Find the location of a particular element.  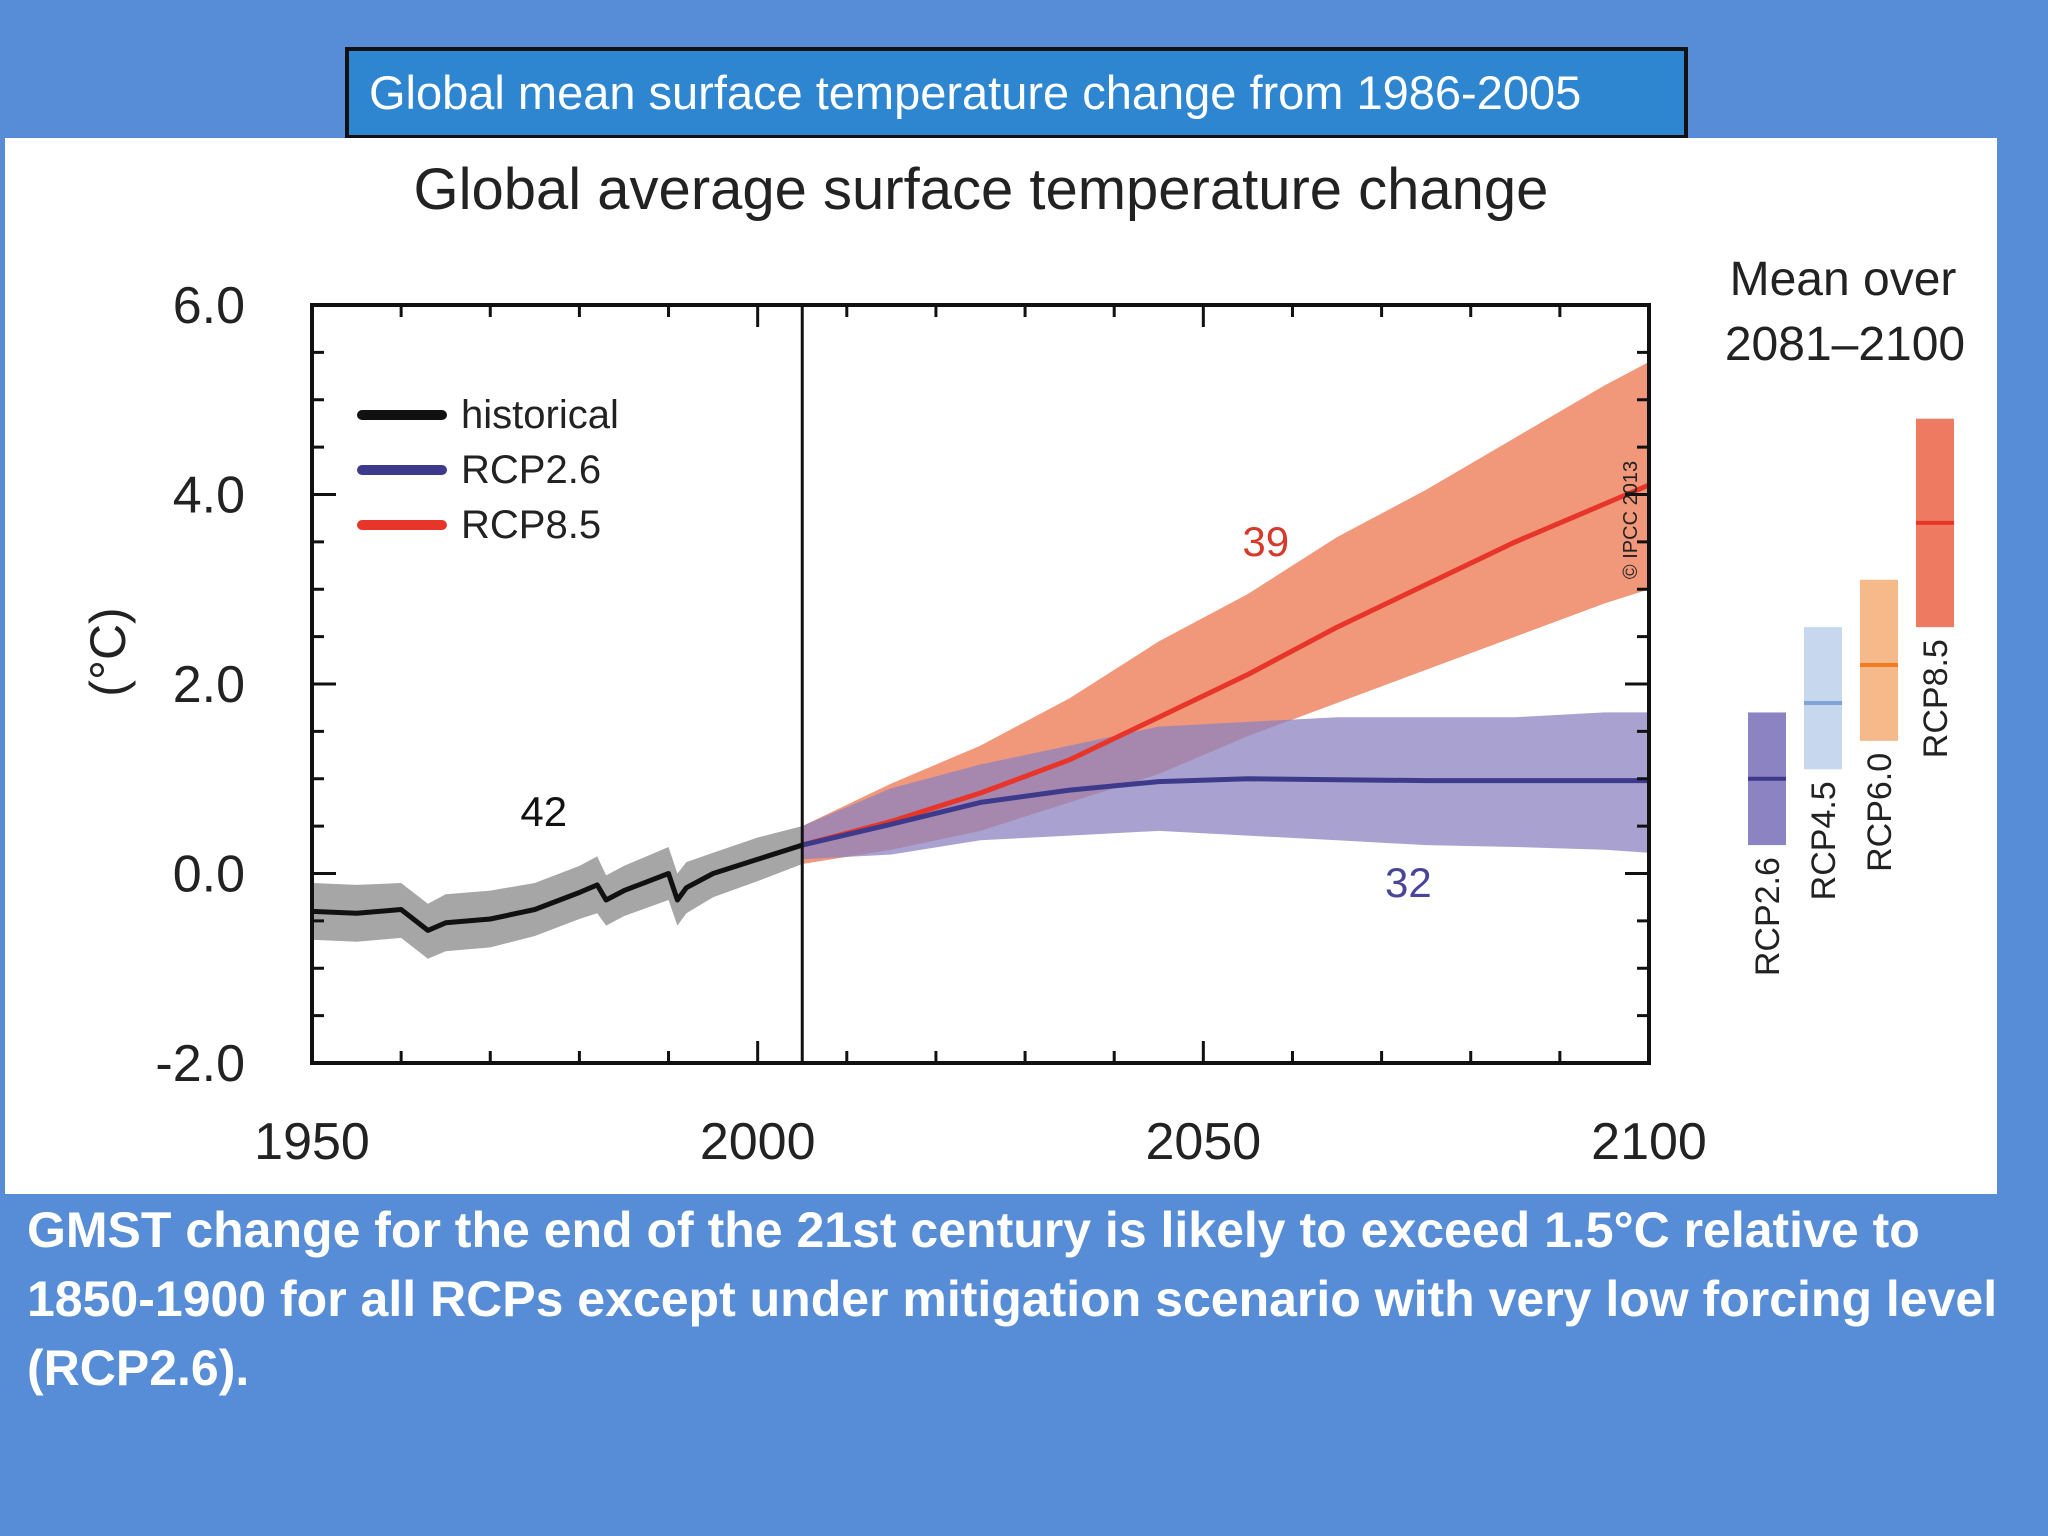

band-historical is located at coordinates (557, 892).